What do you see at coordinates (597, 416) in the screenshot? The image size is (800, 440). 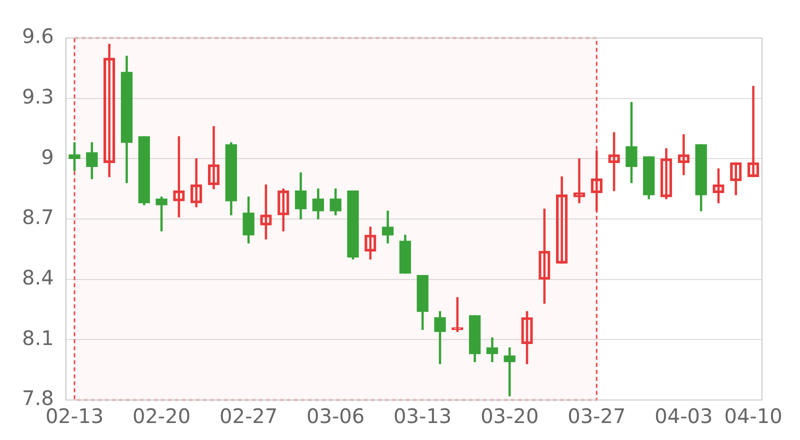 I see `x-tick-label: 03-27` at bounding box center [597, 416].